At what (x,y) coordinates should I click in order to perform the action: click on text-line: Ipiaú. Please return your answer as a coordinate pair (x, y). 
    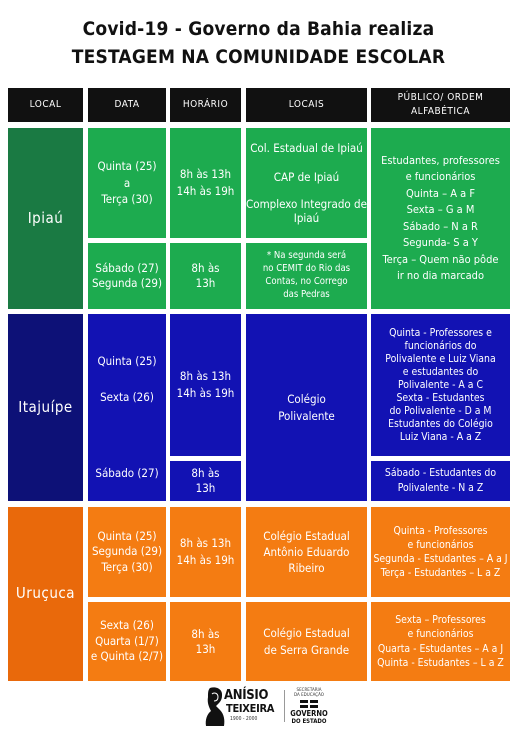
    Looking at the image, I should click on (306, 217).